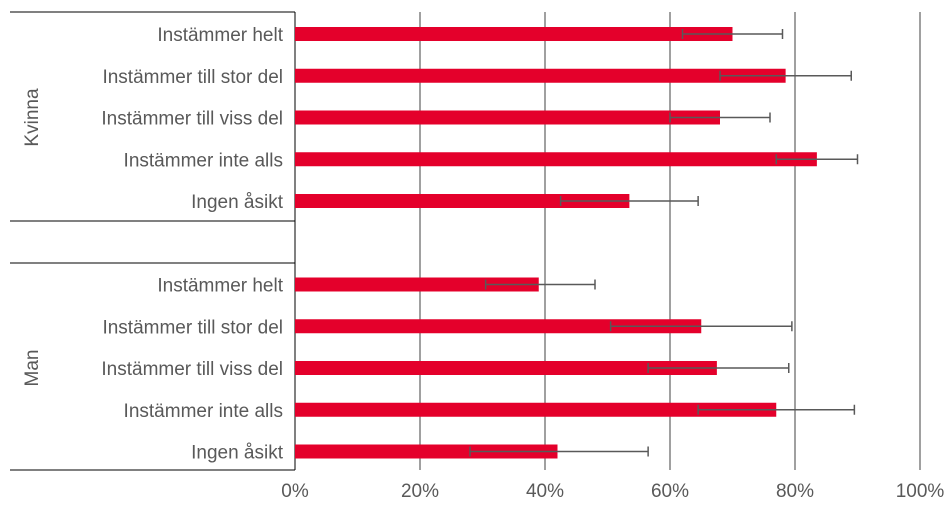 This screenshot has height=508, width=951. I want to click on x-tick-label: 40%, so click(545, 491).